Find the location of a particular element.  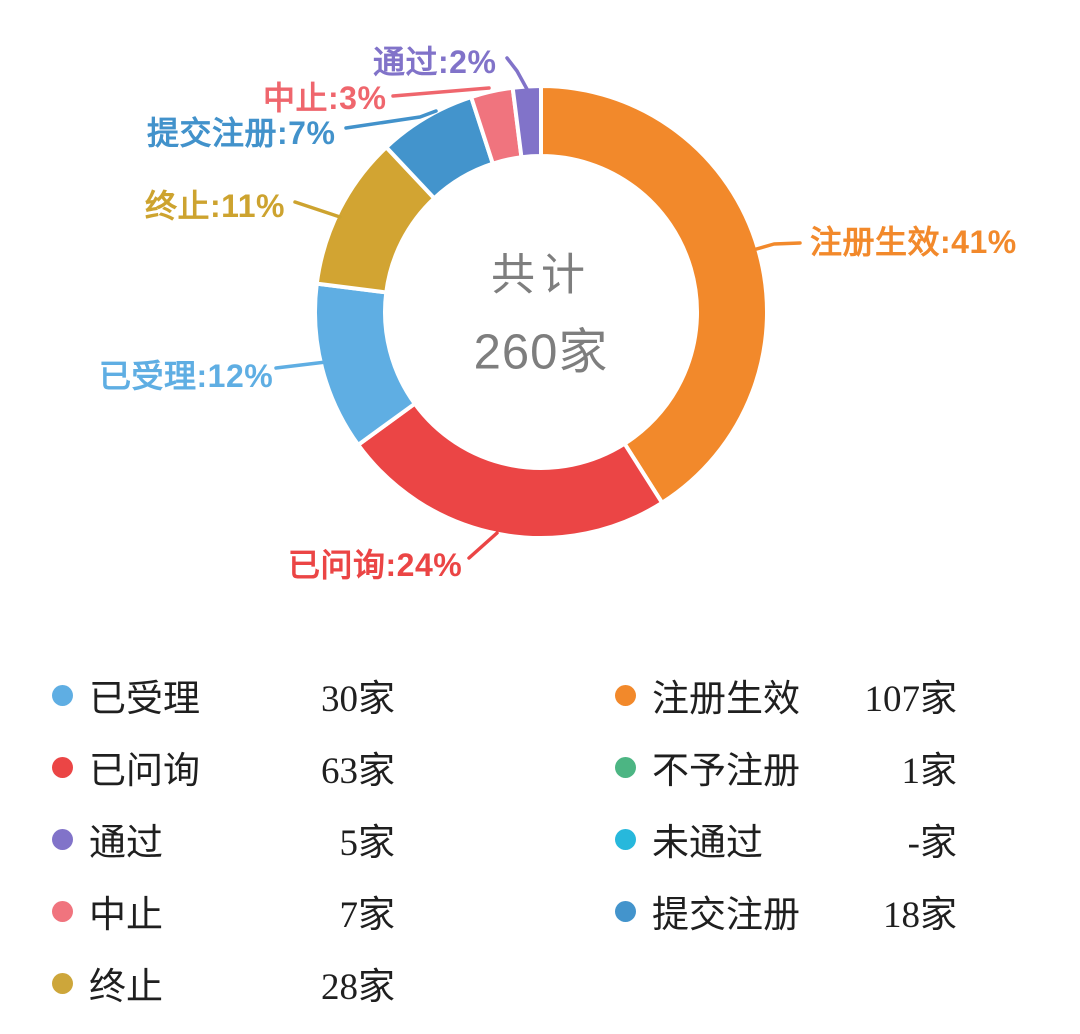

callout-passed: 通过:2% is located at coordinates (435, 62).